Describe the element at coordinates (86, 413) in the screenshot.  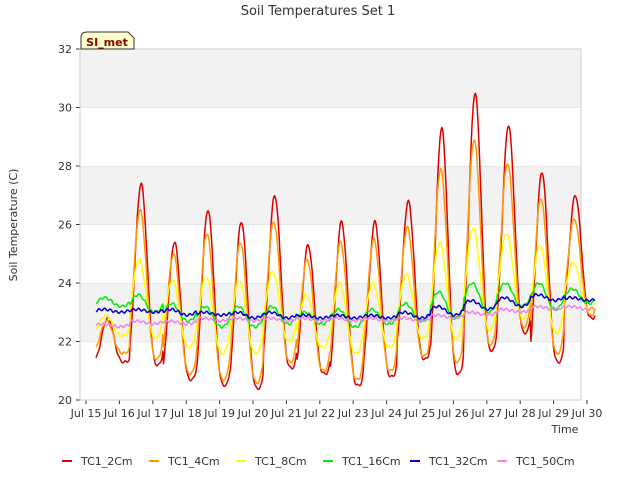
I see `x-tick-label: Jul 15` at that location.